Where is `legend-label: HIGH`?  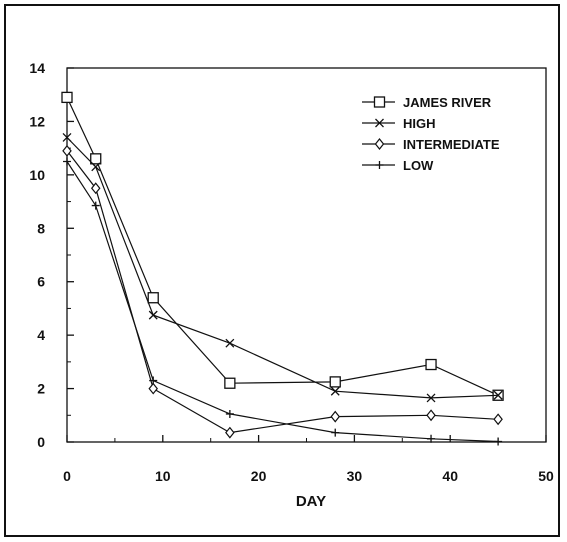
legend-label: HIGH is located at coordinates (419, 123).